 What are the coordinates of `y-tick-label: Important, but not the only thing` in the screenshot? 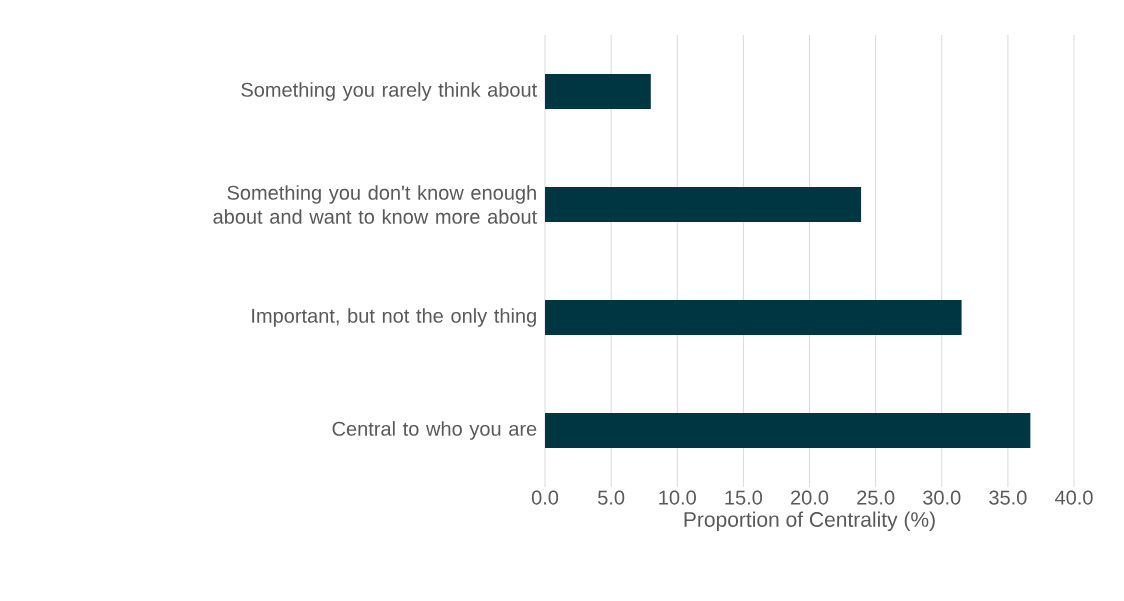 It's located at (394, 317).